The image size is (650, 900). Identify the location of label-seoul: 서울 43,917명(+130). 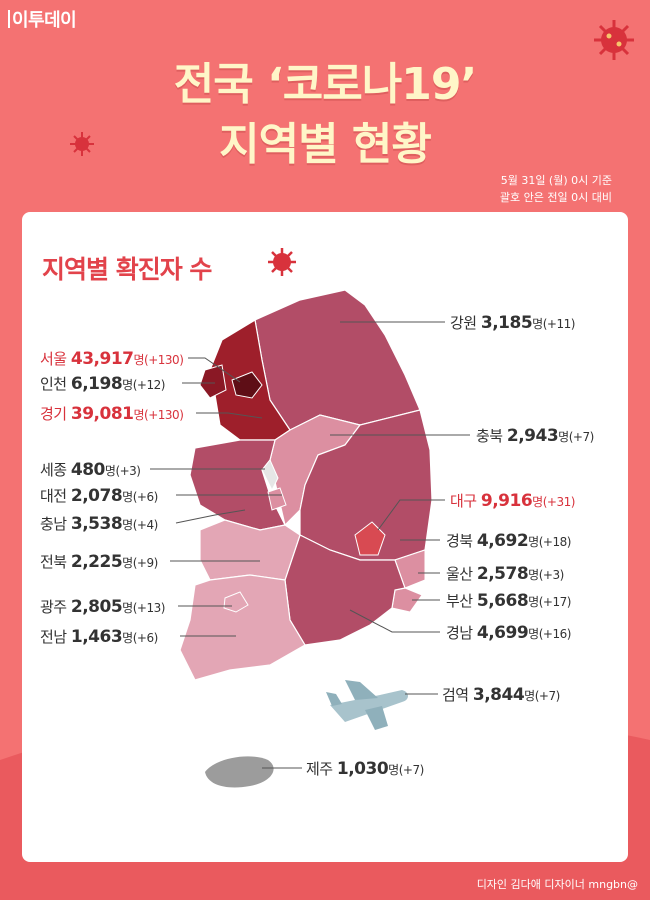
(112, 359).